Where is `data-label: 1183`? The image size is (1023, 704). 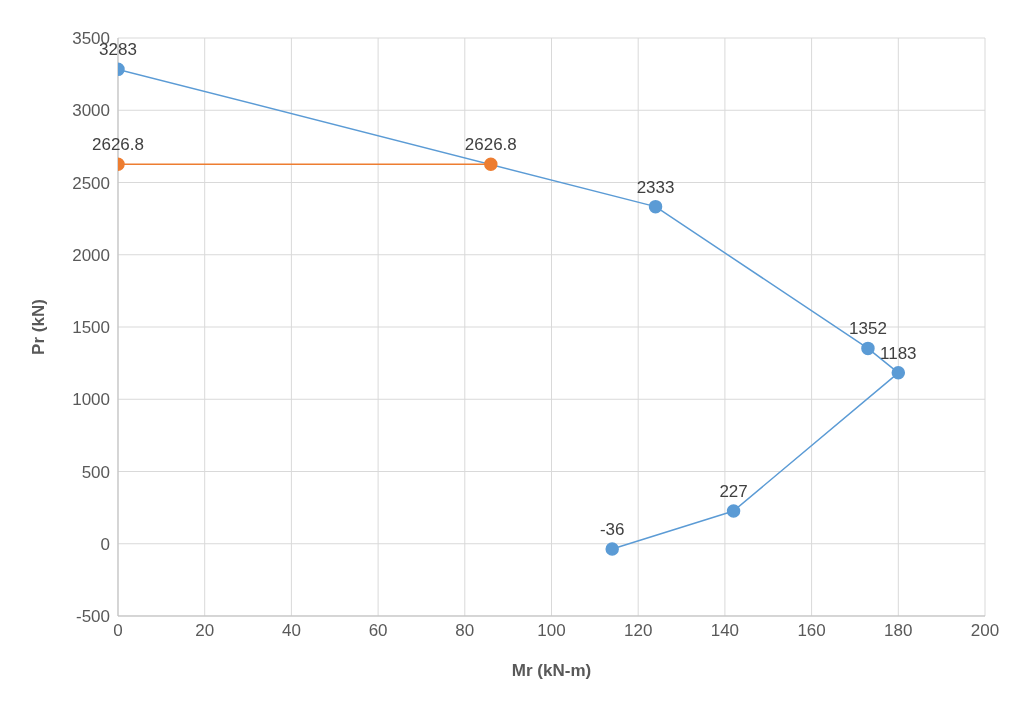
data-label: 1183 is located at coordinates (898, 353).